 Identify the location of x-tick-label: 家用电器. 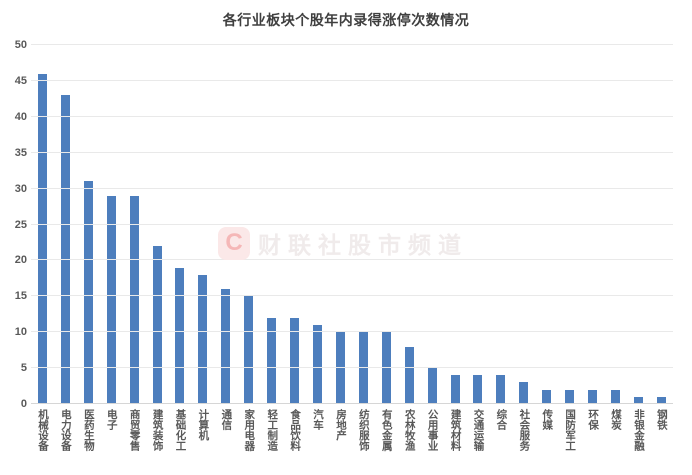
(249, 430).